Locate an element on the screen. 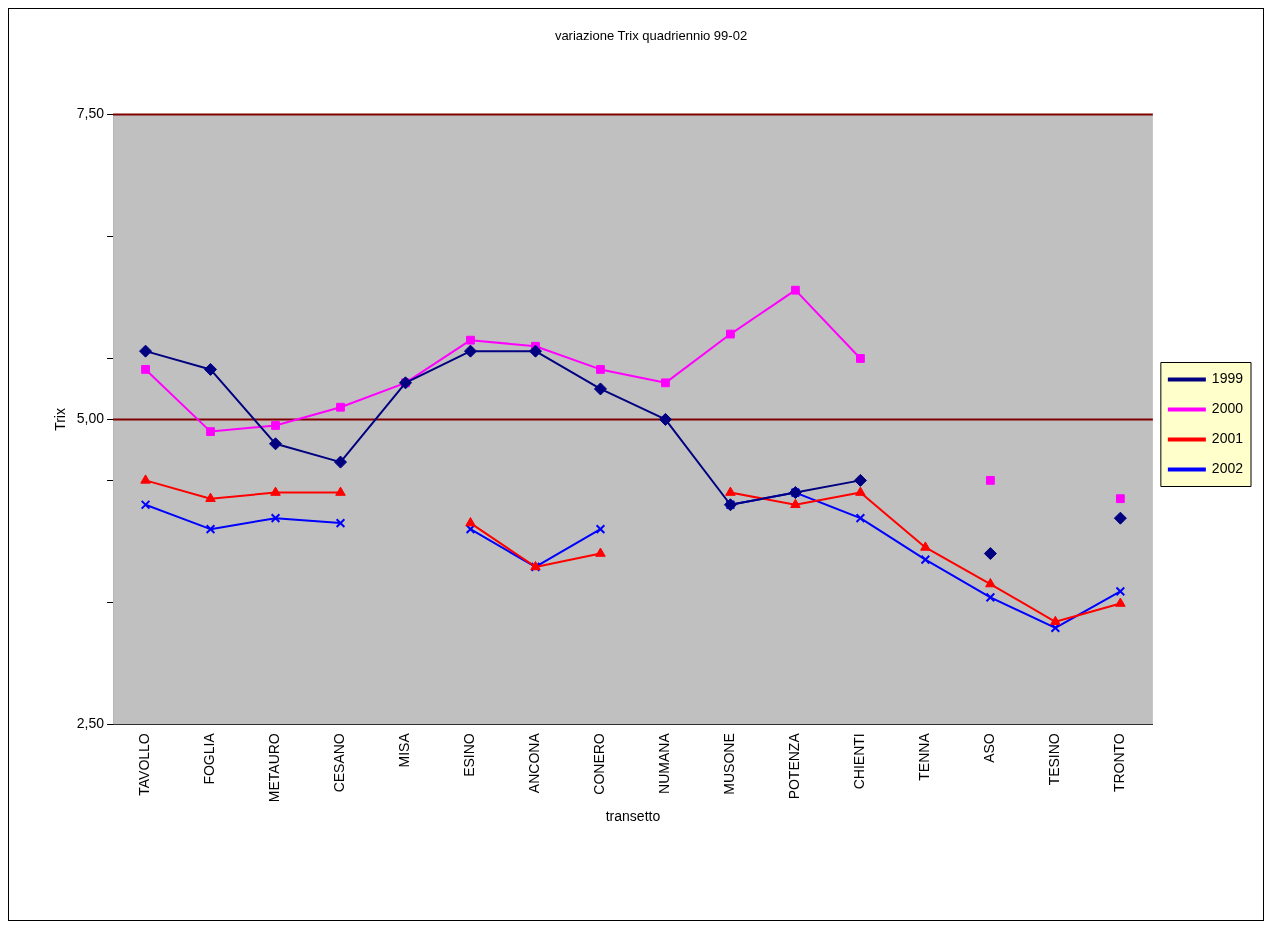  legend-label: 1999 is located at coordinates (1227, 378).